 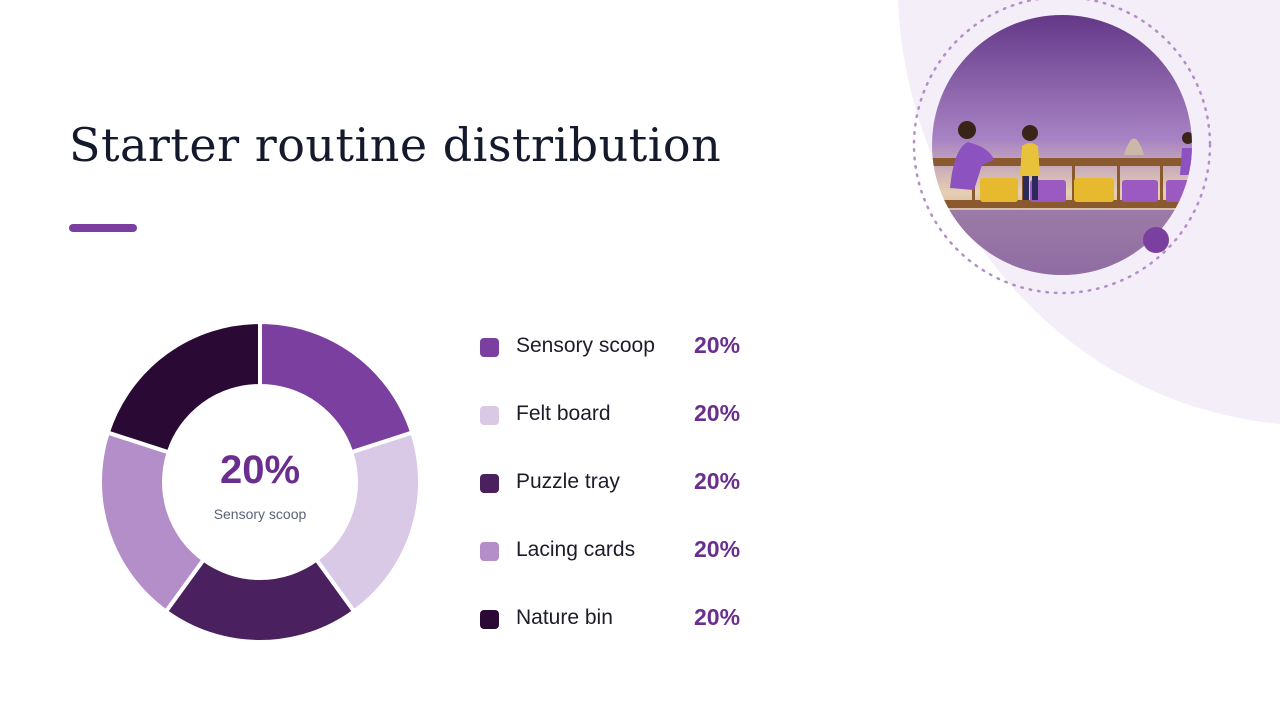 What do you see at coordinates (630, 620) in the screenshot?
I see `legend-item-nature-bin: Nature bin 20%` at bounding box center [630, 620].